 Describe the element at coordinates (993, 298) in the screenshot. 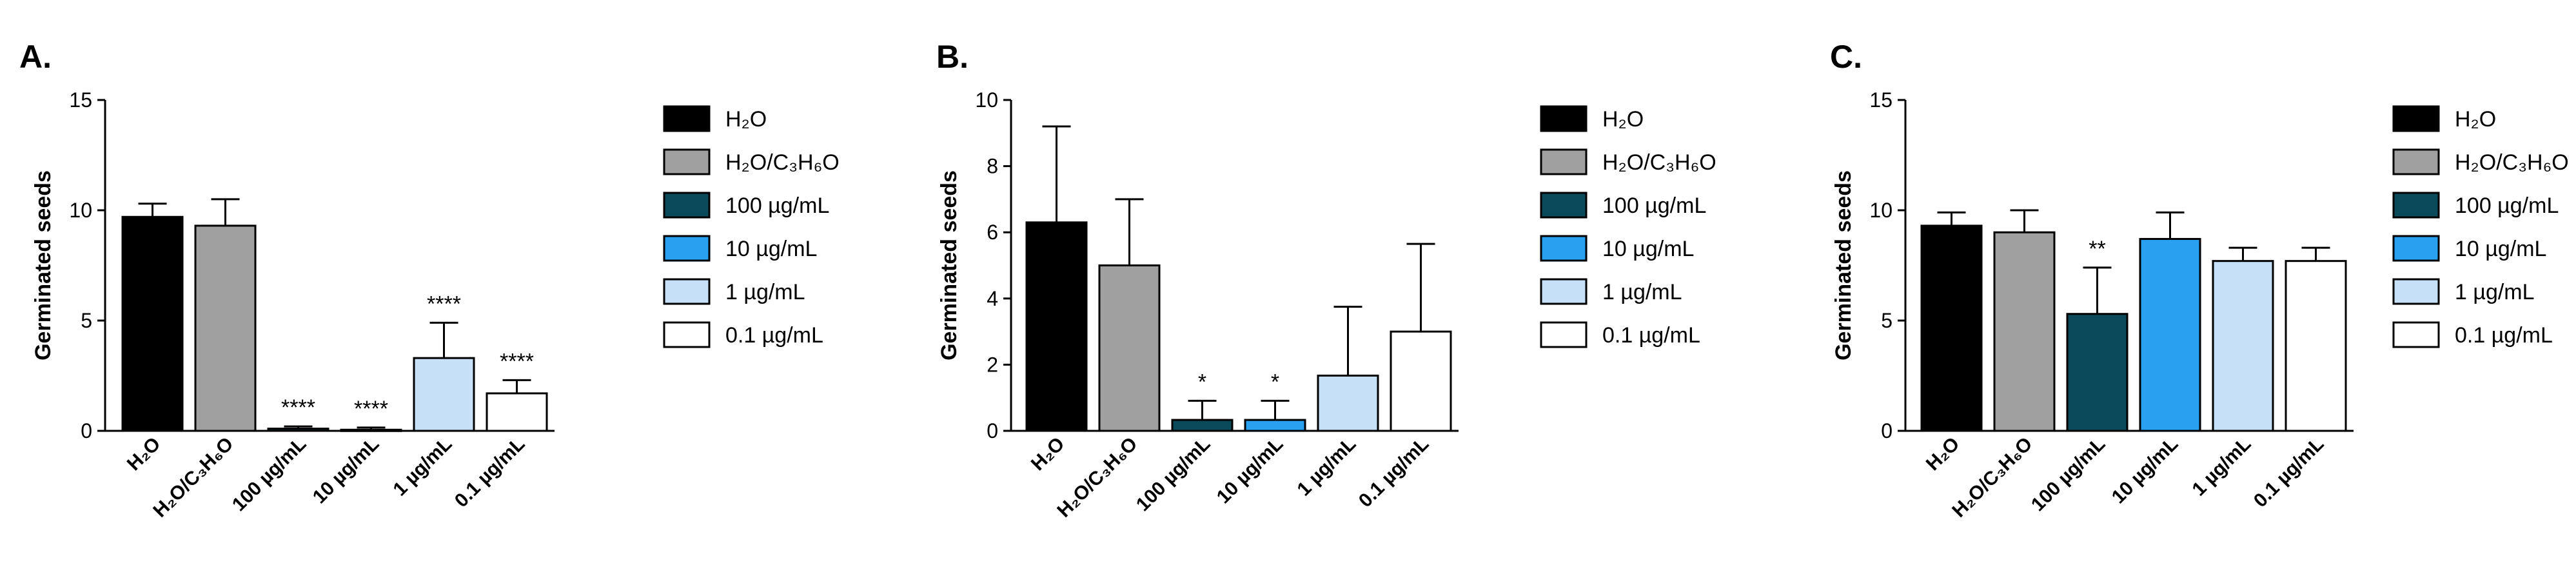

I see `y-tick-label: 4` at that location.